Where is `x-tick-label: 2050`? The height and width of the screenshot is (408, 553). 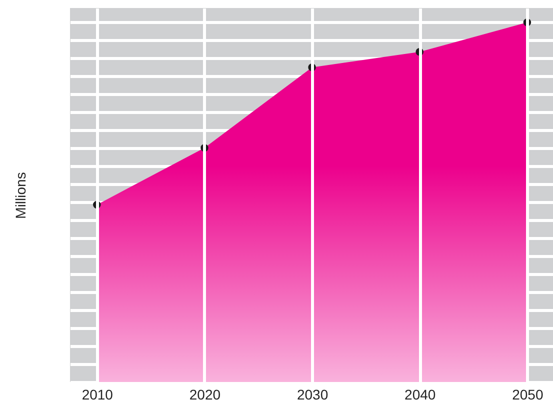
x-tick-label: 2050 is located at coordinates (528, 394).